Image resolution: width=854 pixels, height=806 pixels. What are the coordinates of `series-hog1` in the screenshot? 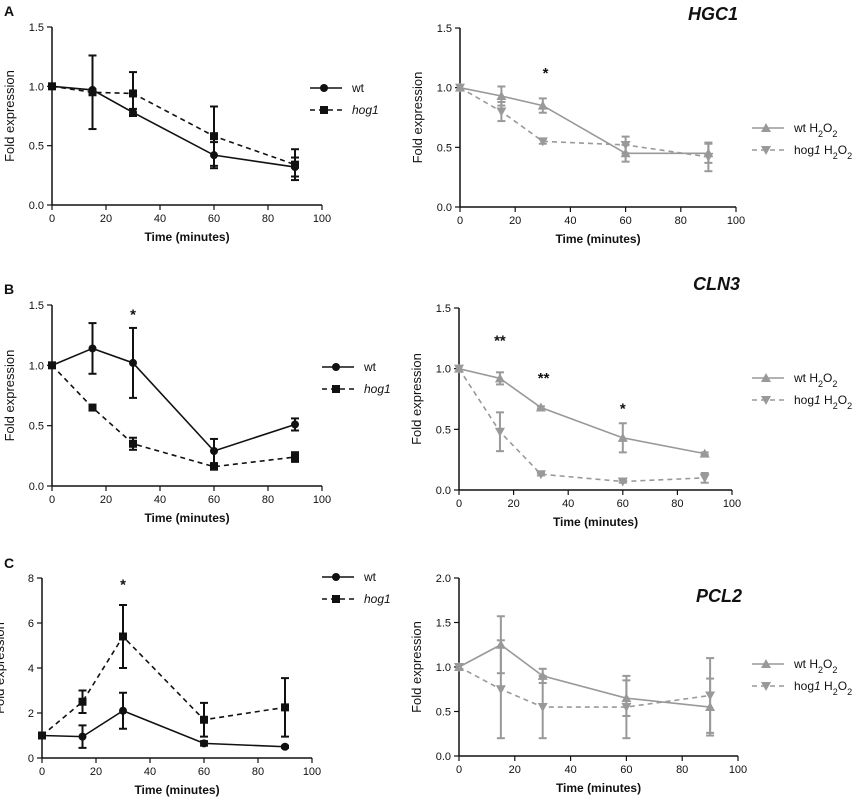 It's located at (163, 672).